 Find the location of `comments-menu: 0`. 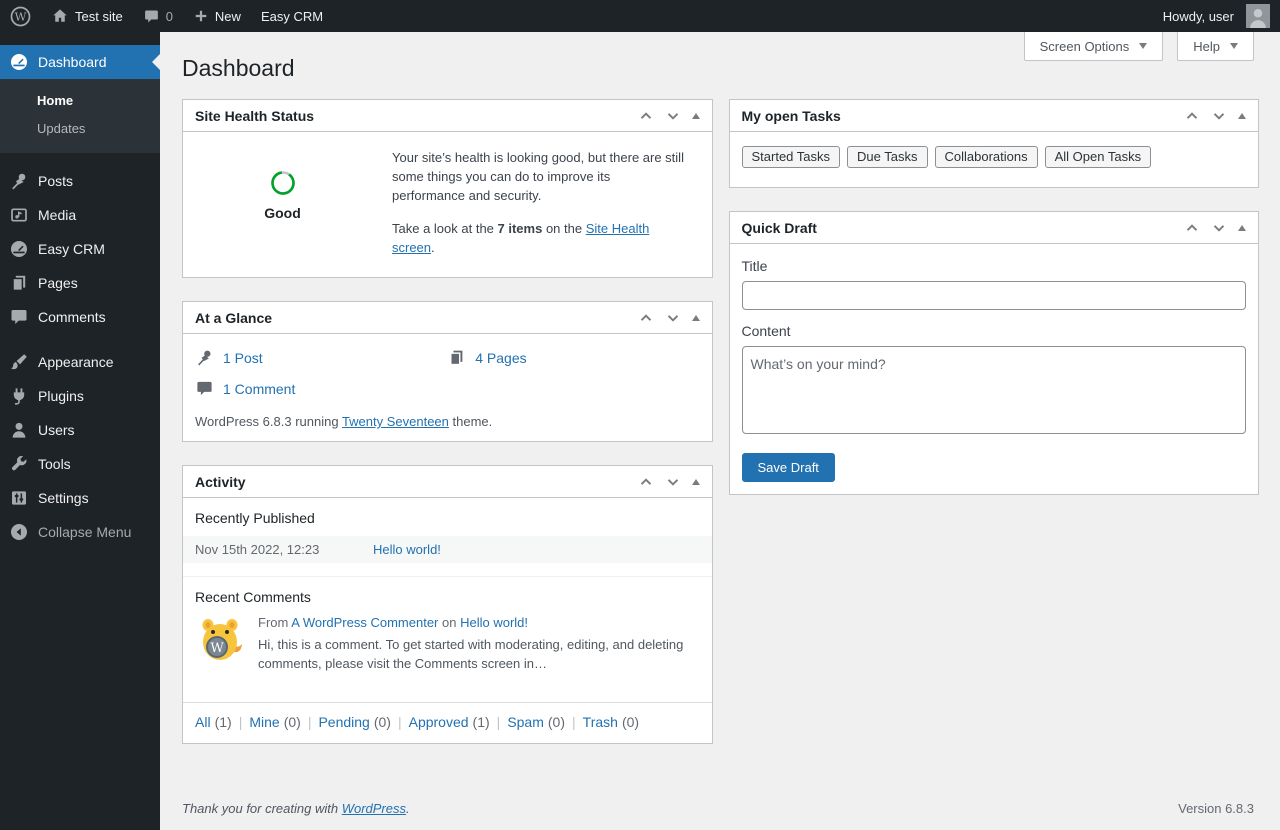

comments-menu: 0 is located at coordinates (158, 16).